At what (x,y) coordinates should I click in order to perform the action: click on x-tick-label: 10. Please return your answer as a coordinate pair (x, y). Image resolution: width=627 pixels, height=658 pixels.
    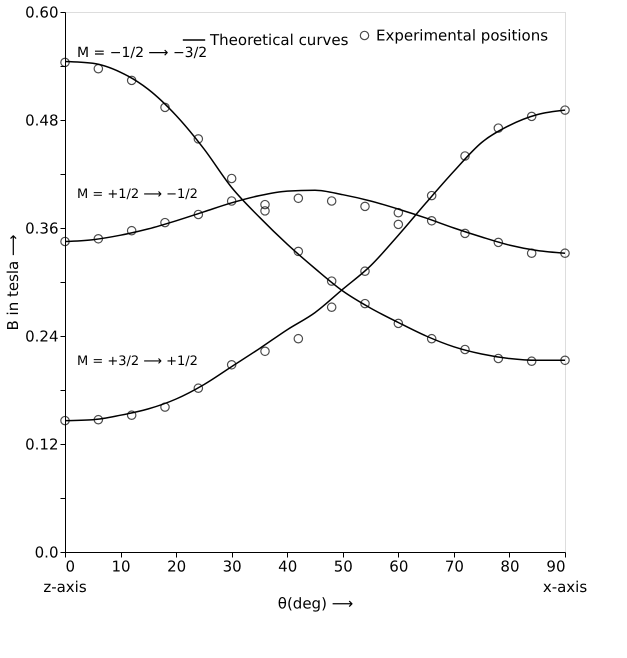
    Looking at the image, I should click on (121, 567).